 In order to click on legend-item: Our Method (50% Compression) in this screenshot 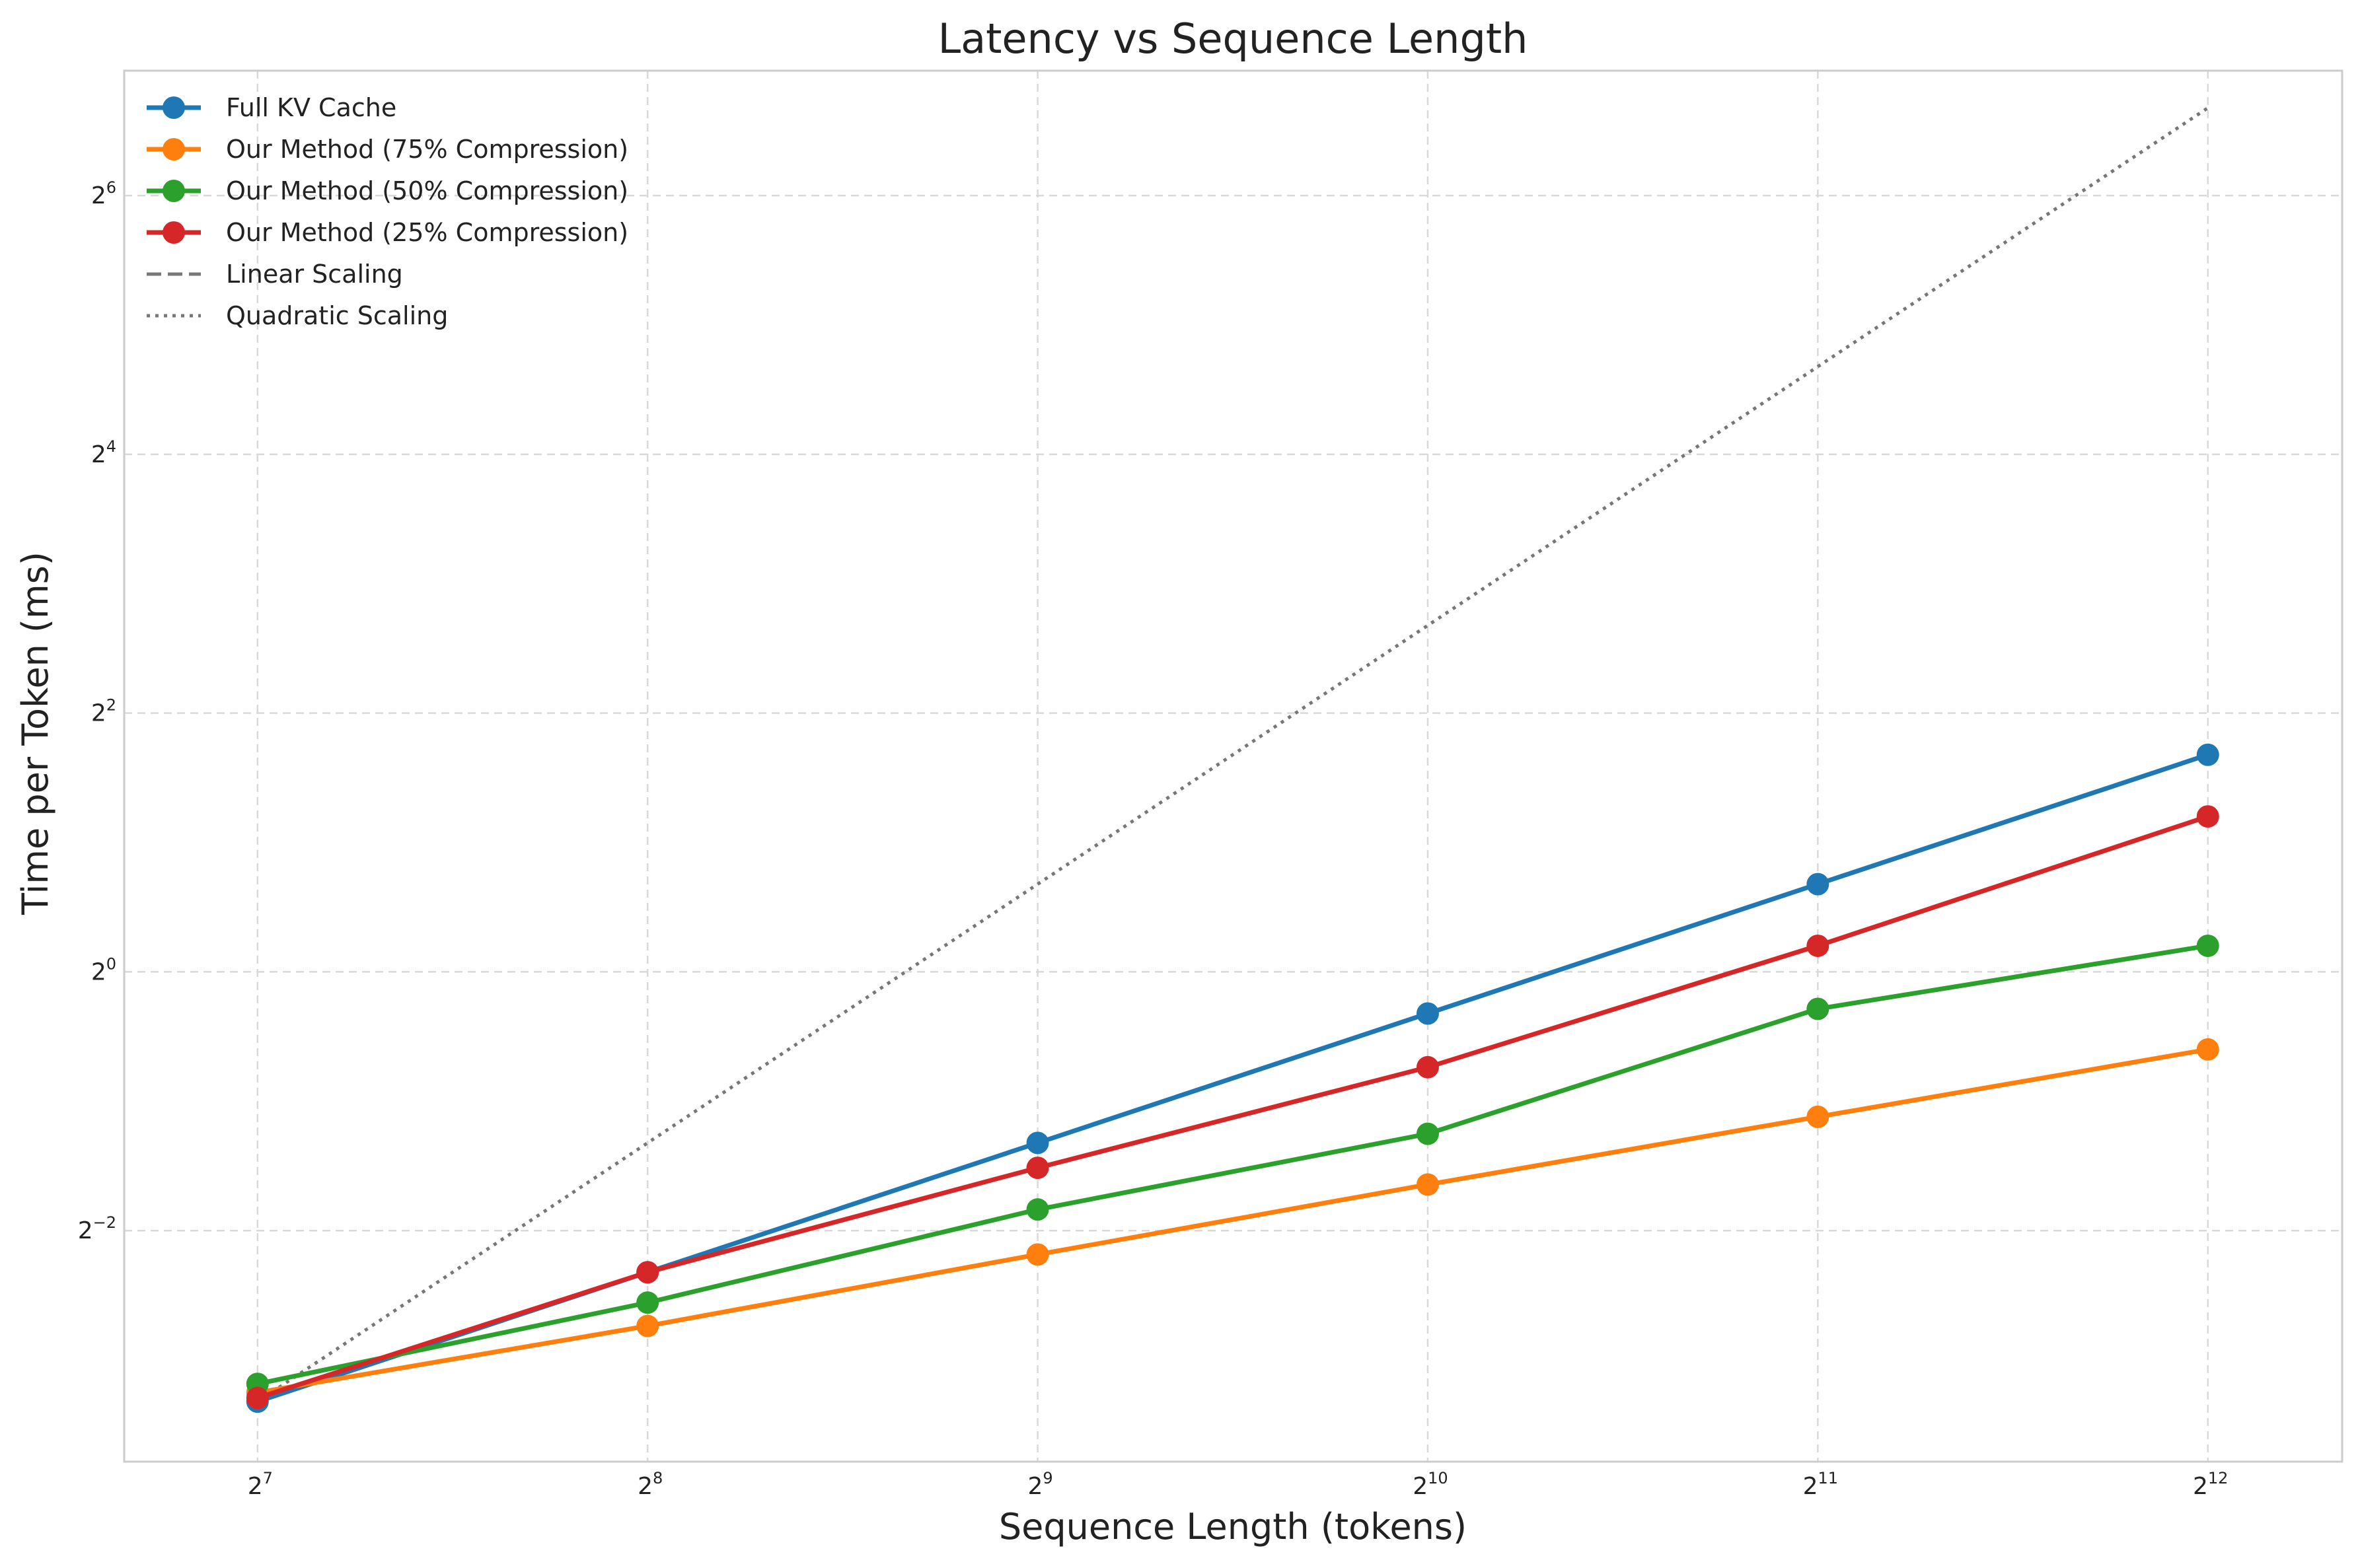, I will do `click(388, 190)`.